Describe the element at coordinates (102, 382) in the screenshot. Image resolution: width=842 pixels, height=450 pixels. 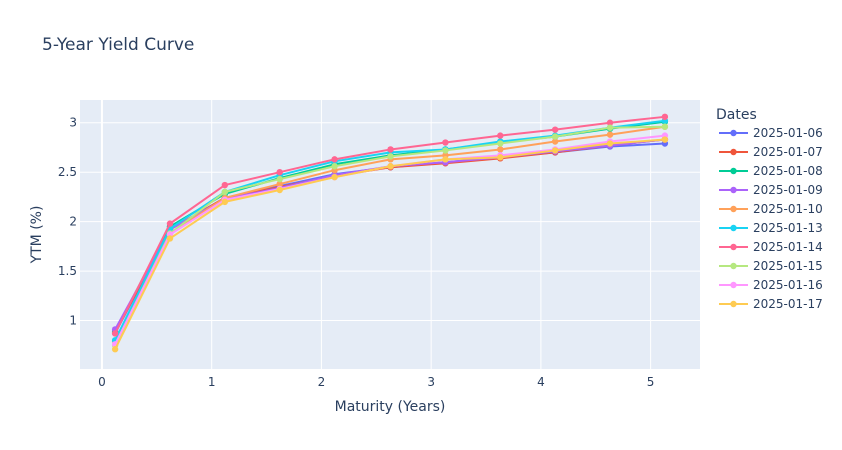
I see `x-tick-label: 0` at that location.